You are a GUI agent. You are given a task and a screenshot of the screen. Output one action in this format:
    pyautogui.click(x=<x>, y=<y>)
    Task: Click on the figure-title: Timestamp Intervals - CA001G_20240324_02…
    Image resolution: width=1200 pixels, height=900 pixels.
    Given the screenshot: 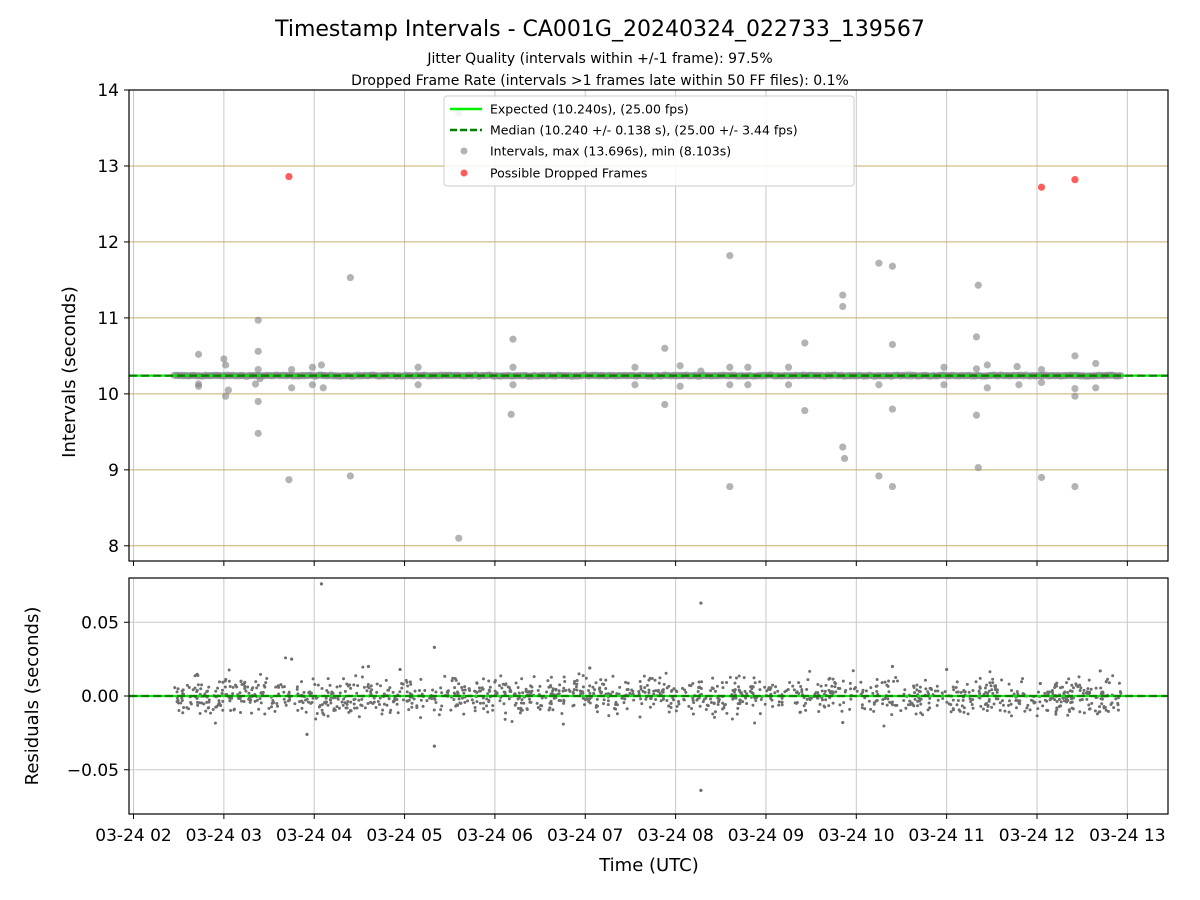 What is the action you would take?
    pyautogui.click(x=599, y=29)
    